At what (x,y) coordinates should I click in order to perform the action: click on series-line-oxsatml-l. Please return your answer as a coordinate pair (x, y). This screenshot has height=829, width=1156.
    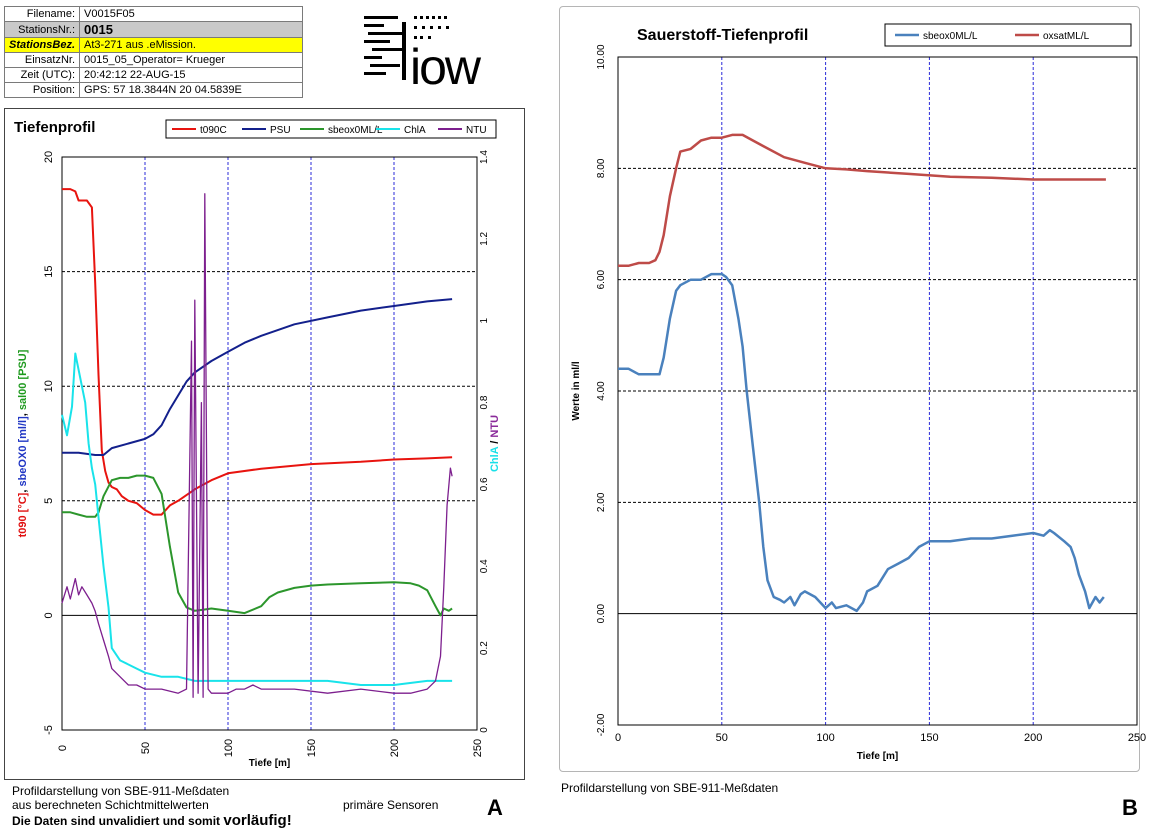
    Looking at the image, I should click on (862, 200).